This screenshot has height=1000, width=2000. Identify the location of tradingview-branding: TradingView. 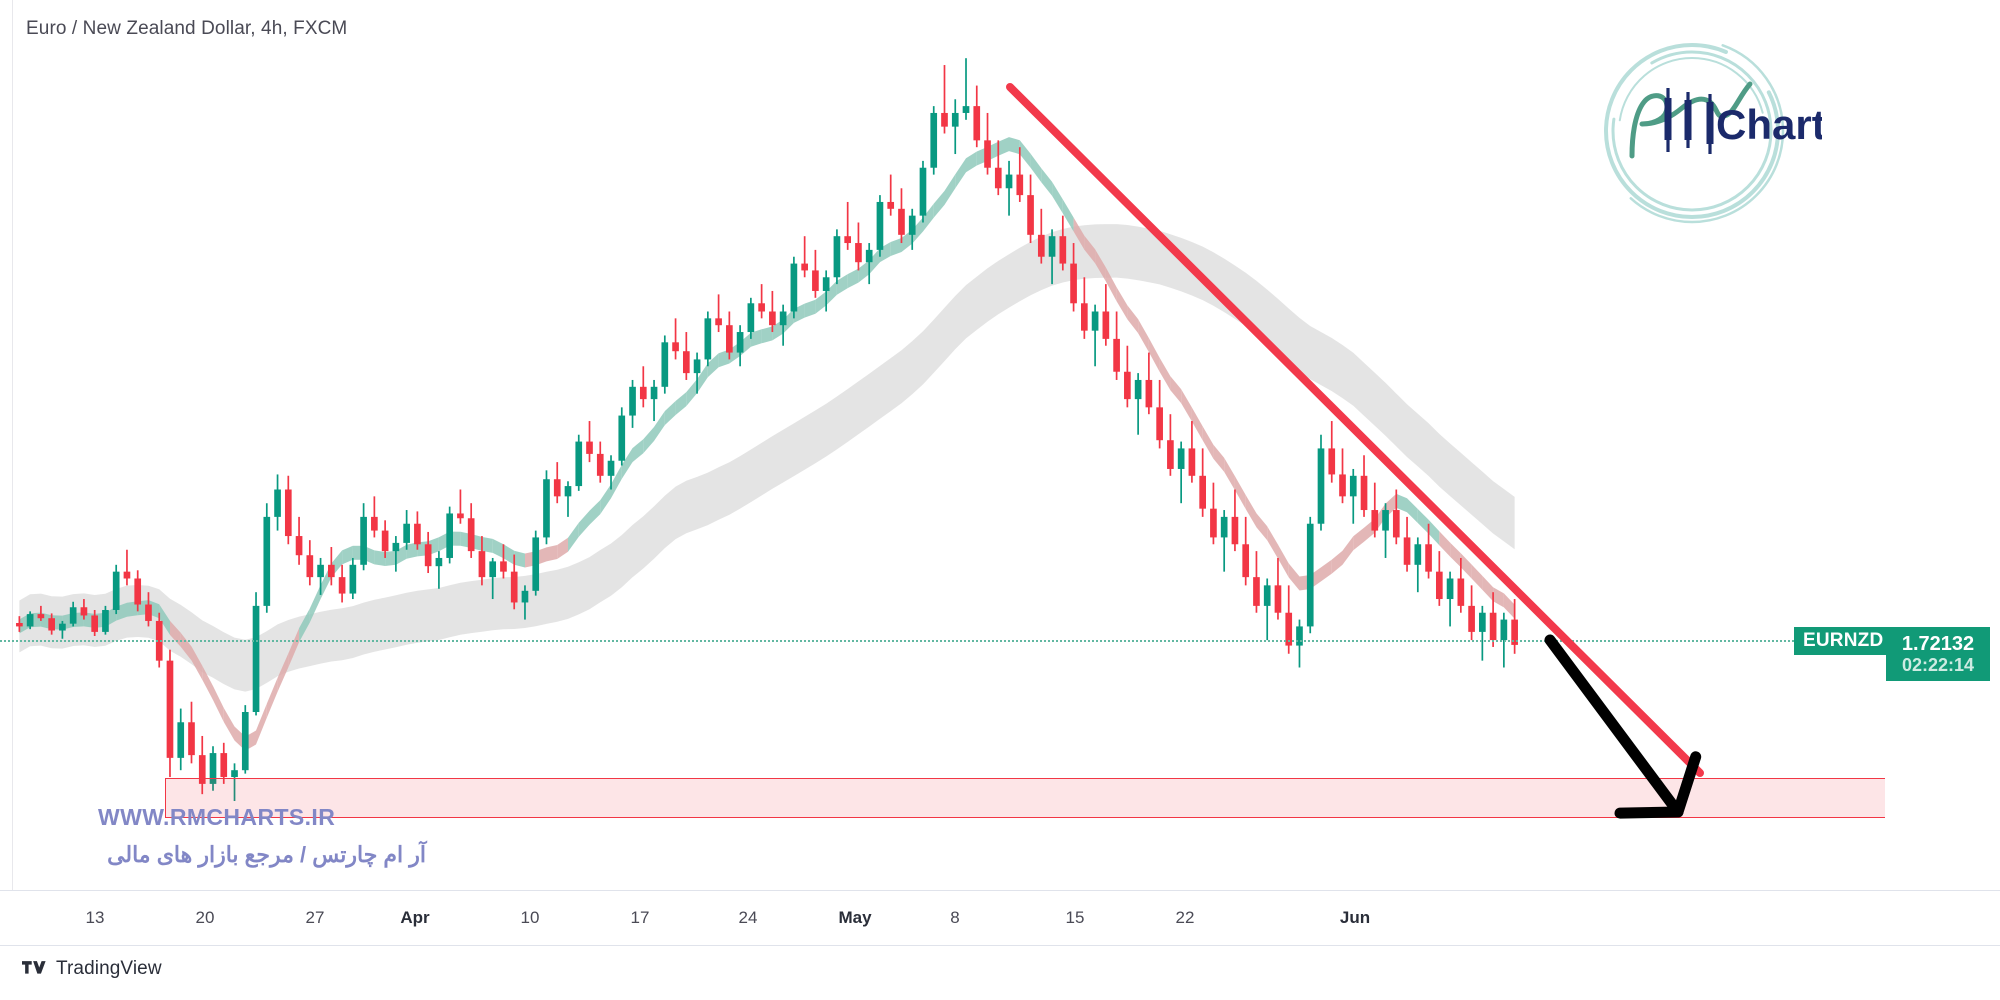
(92, 969).